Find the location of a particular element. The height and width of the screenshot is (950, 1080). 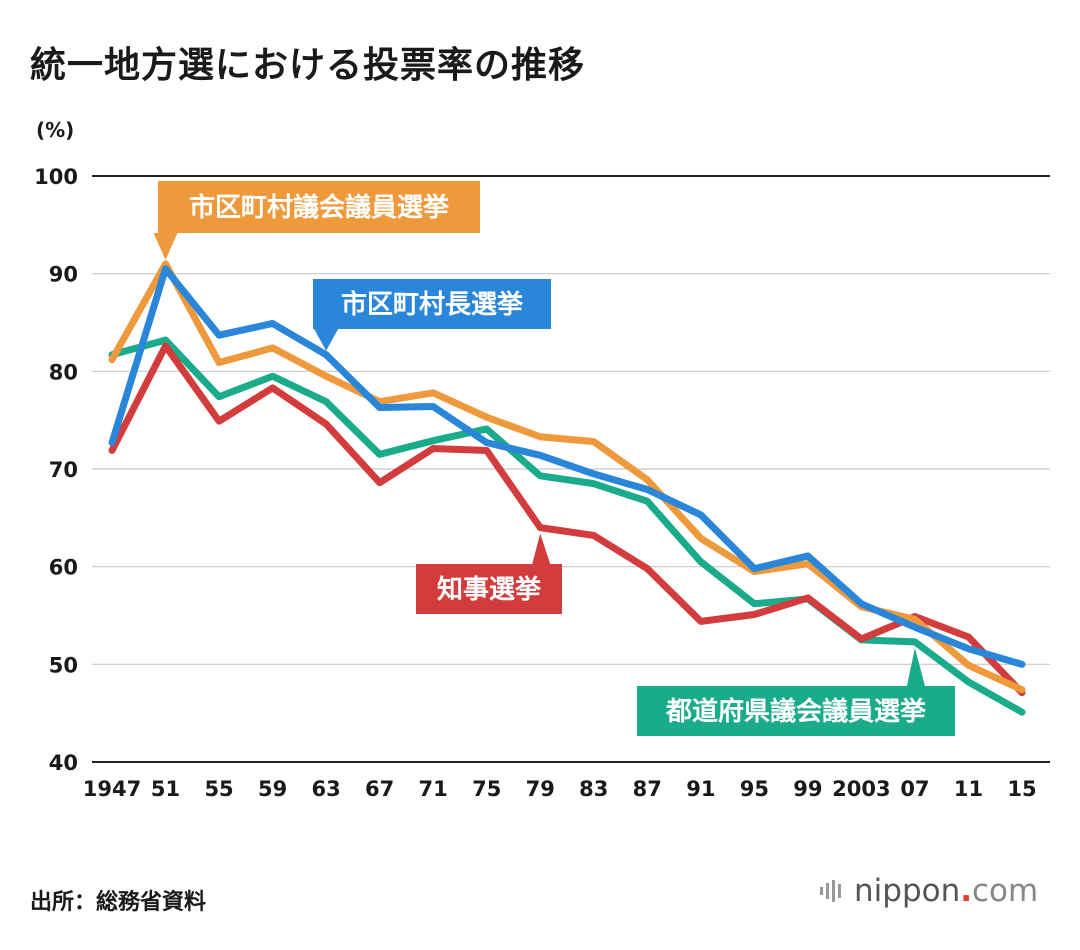

x-tick-label: 79 is located at coordinates (540, 789).